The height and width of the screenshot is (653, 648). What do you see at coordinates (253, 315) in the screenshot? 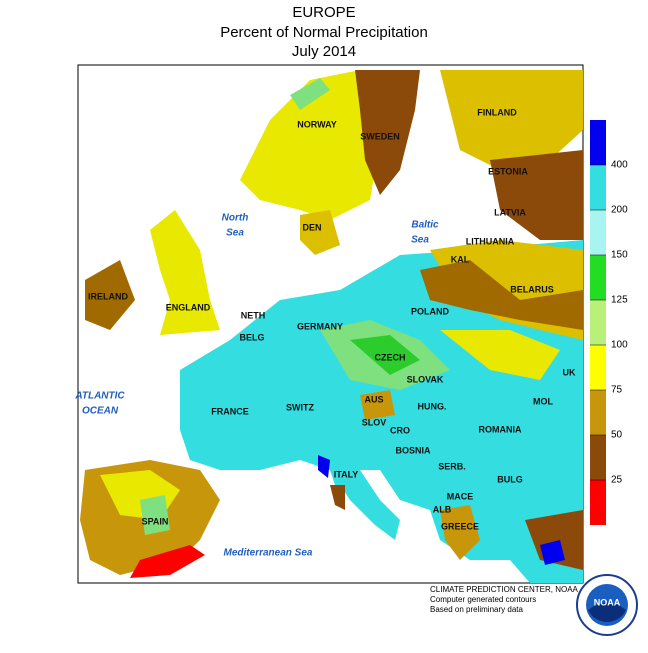
I see `label: NETH` at bounding box center [253, 315].